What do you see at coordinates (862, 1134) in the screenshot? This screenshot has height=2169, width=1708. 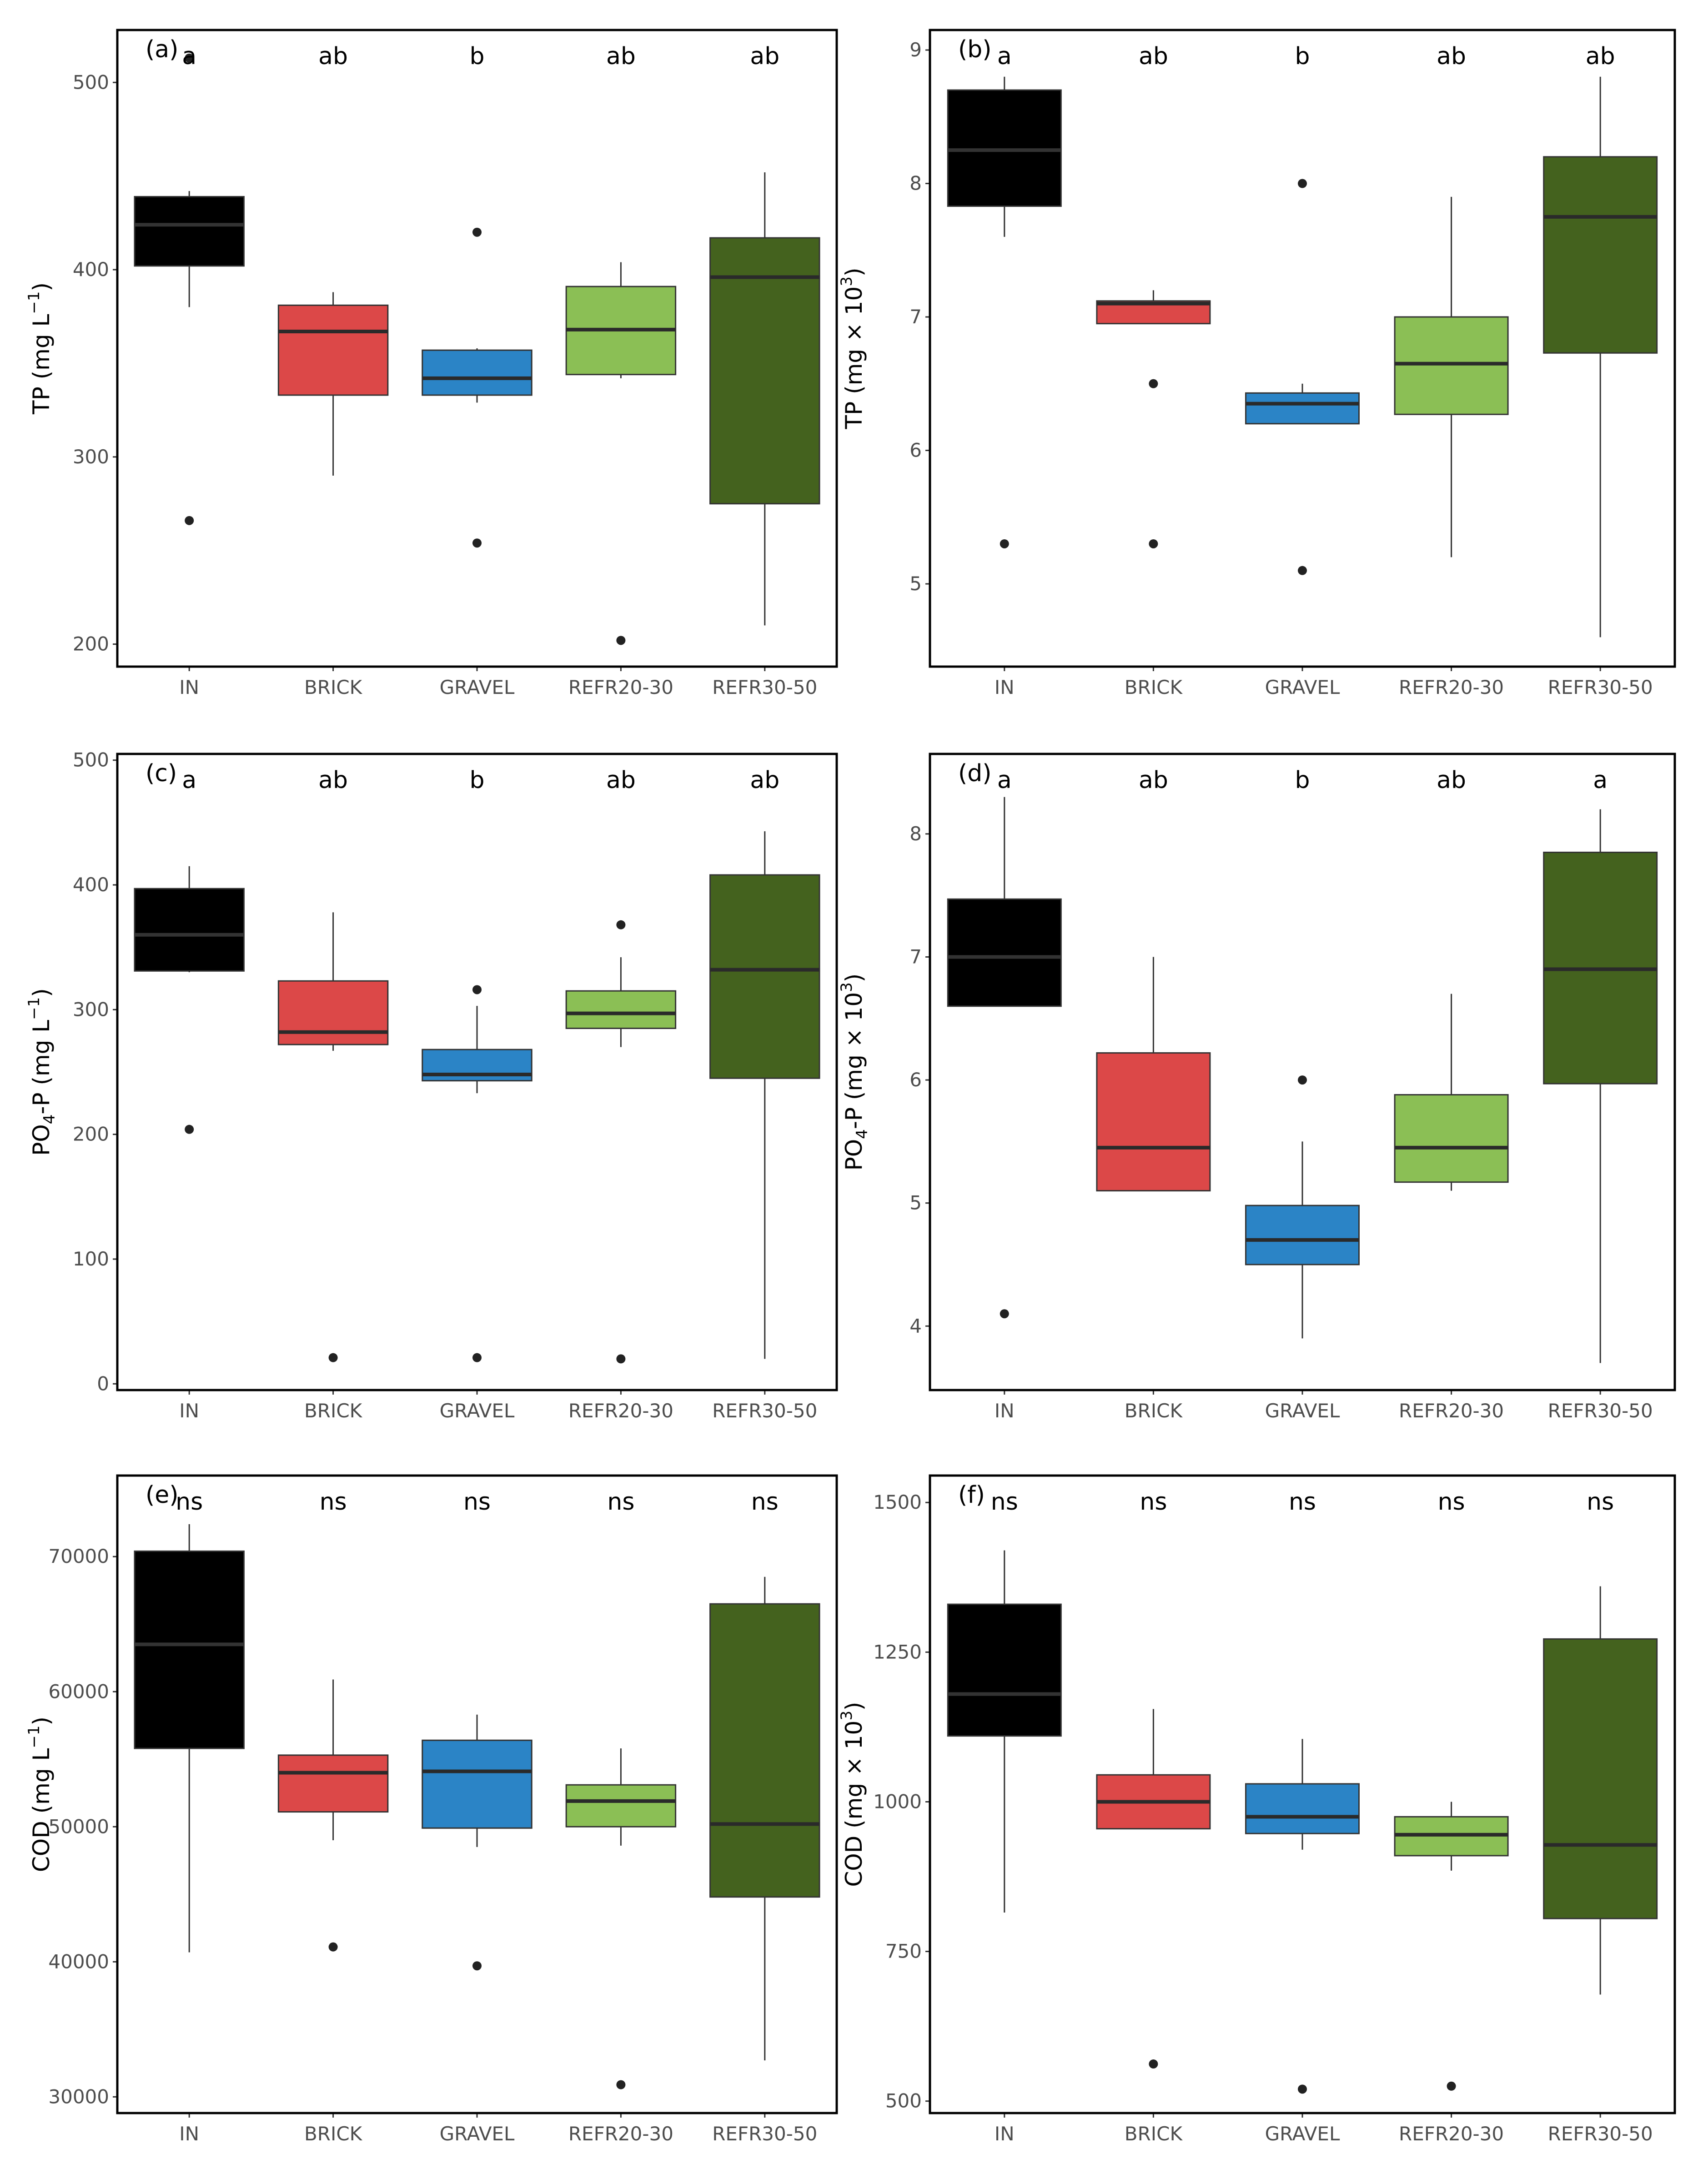 I see `y-axis-title-sub: 4` at bounding box center [862, 1134].